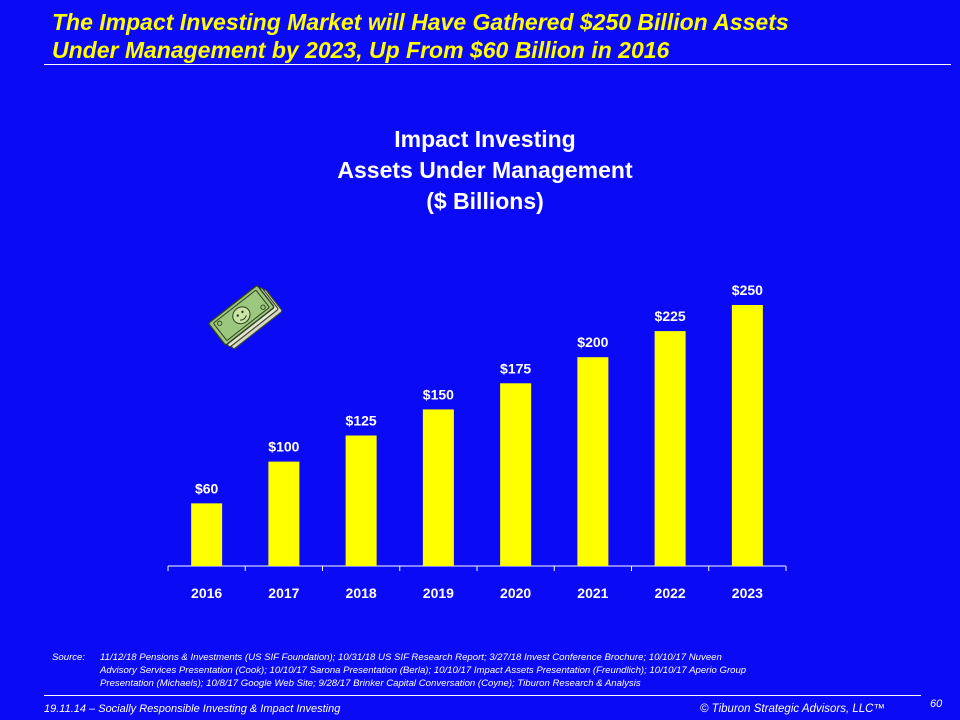 This screenshot has width=960, height=720. I want to click on bar-2018, so click(361, 500).